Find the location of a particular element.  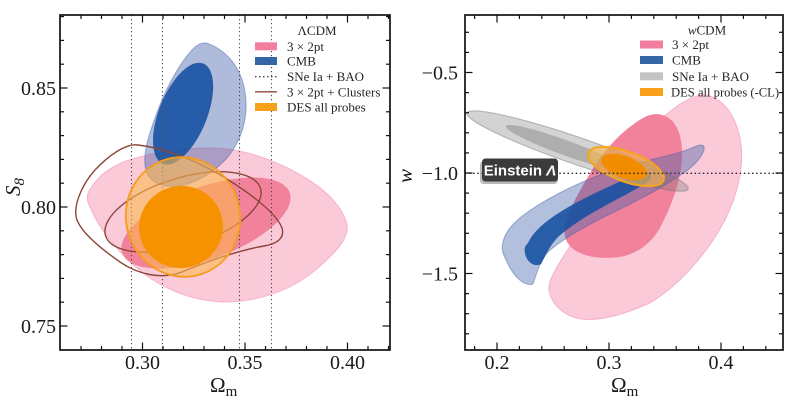

svg-text: −0.5 is located at coordinates (440, 74).